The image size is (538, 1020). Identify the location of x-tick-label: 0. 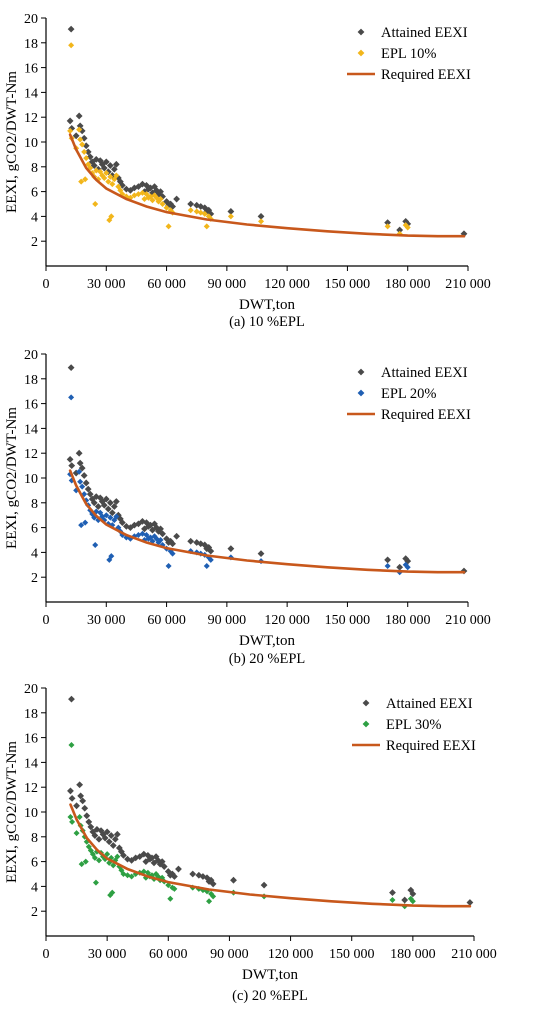
(46, 620).